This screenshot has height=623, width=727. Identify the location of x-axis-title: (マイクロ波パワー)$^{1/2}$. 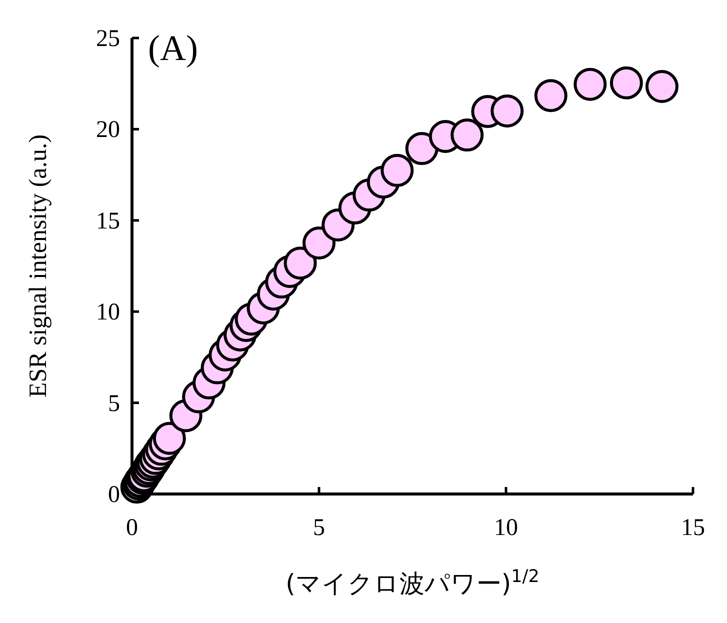
(413, 582).